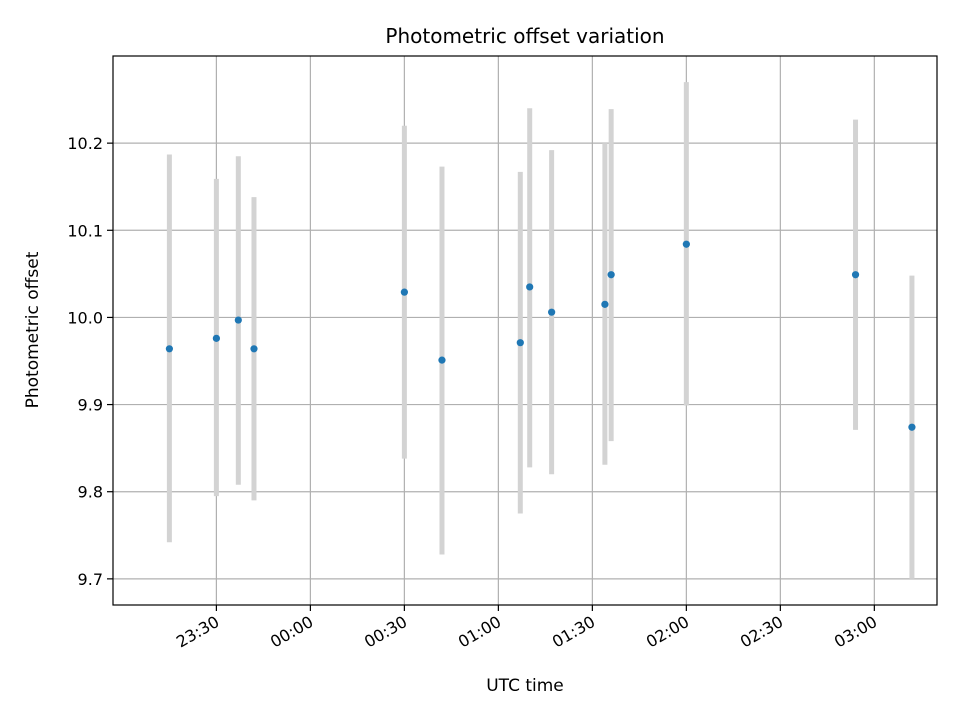 Image resolution: width=960 pixels, height=720 pixels. Describe the element at coordinates (90, 579) in the screenshot. I see `y-tick-label: 9.7` at that location.